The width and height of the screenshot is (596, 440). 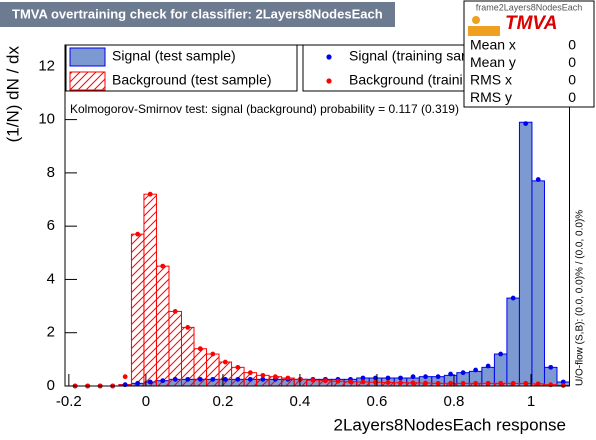 What do you see at coordinates (46, 119) in the screenshot?
I see `y-tick-label: 10` at bounding box center [46, 119].